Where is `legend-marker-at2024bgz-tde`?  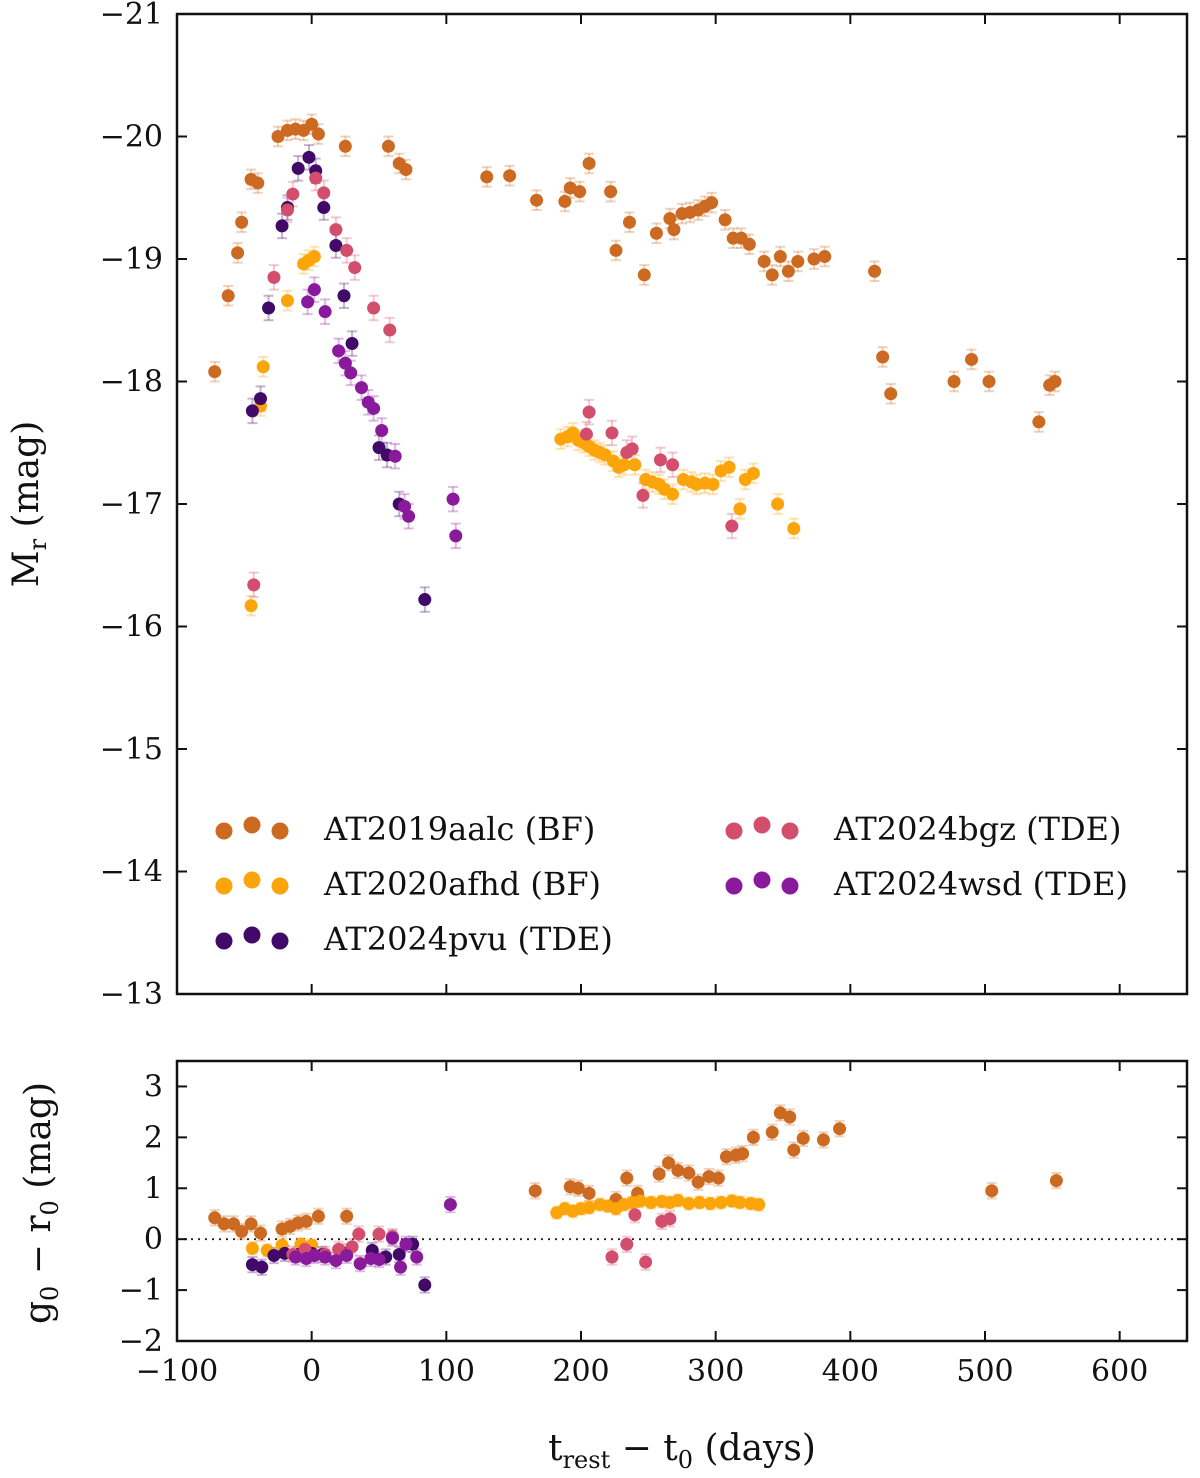
legend-marker-at2024bgz-tde is located at coordinates (734, 831).